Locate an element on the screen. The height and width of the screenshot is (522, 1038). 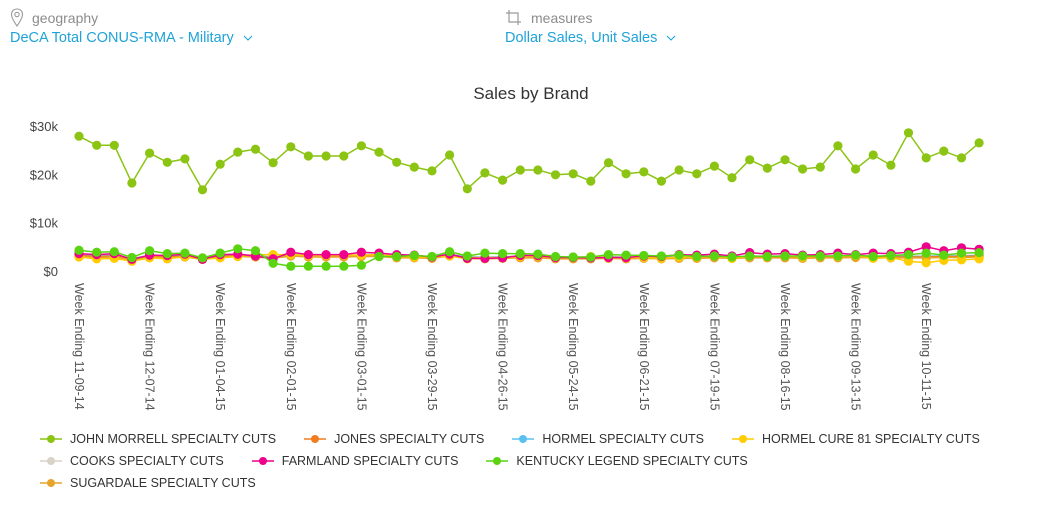
legend-item: FARMLAND SPECIALTY CUTS is located at coordinates (354, 461).